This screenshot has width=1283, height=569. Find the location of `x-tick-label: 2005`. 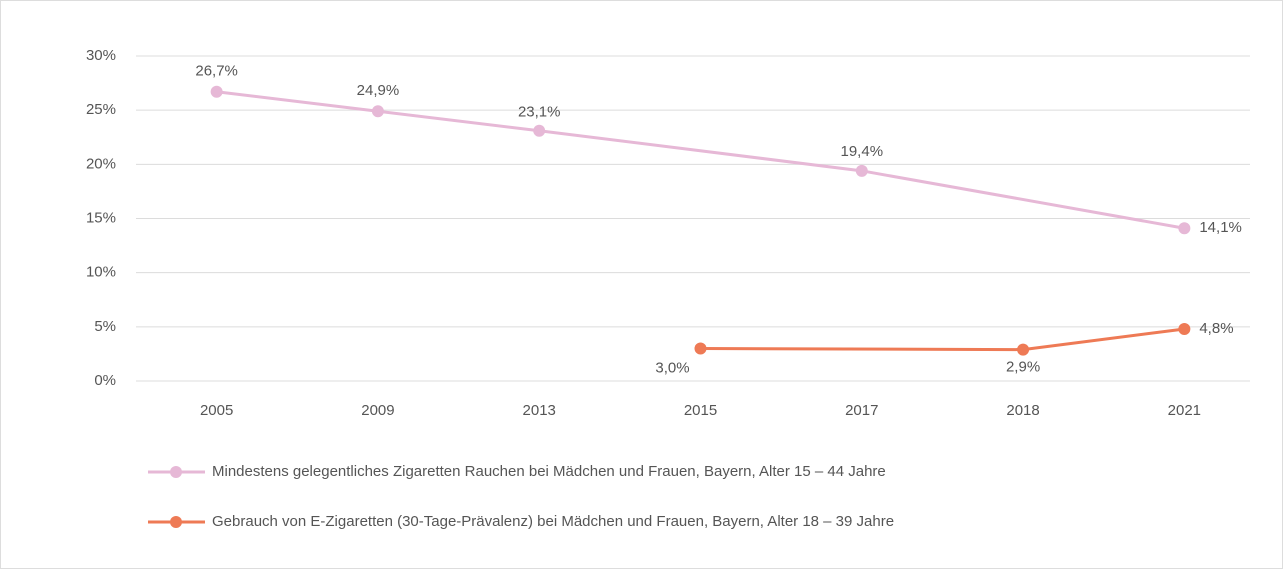

x-tick-label: 2005 is located at coordinates (216, 410).